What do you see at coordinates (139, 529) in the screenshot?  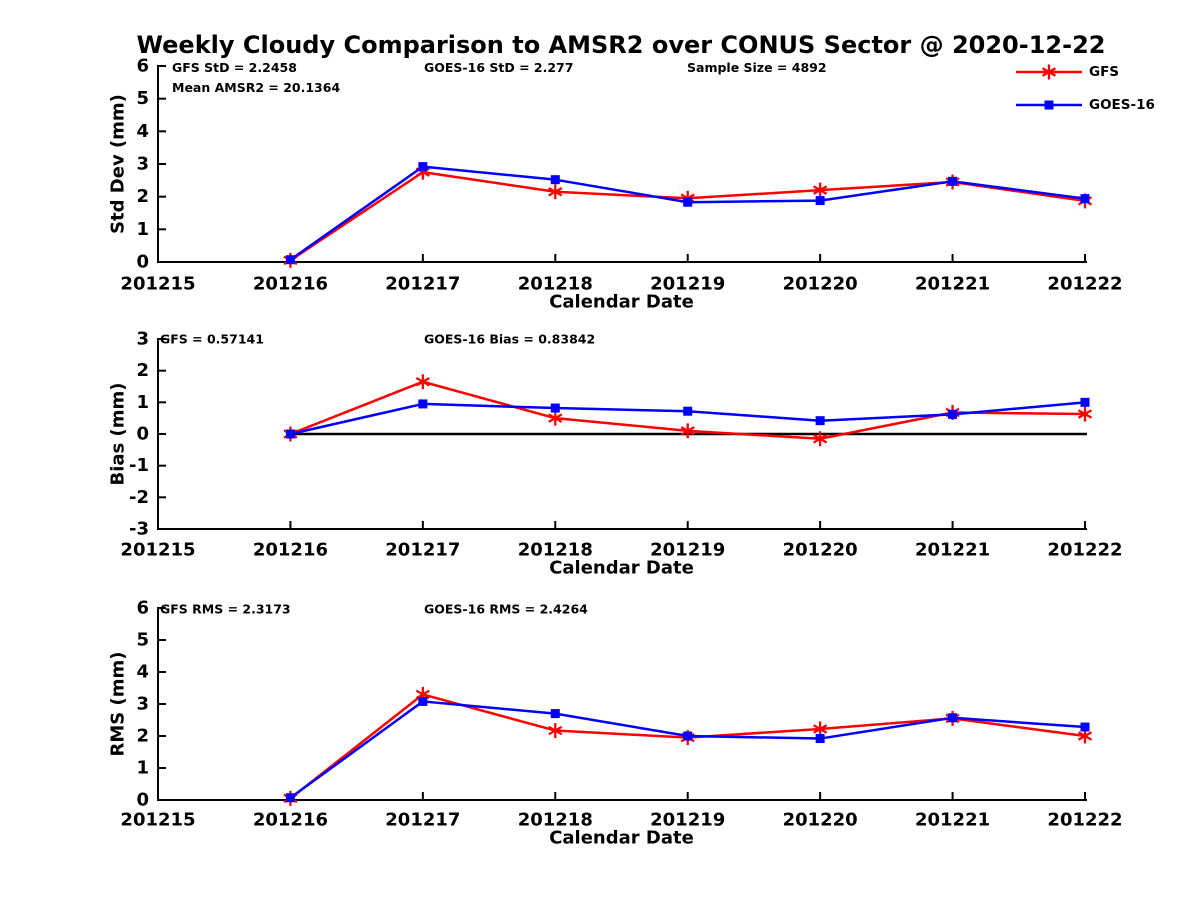 I see `y-tick-label: -3` at bounding box center [139, 529].